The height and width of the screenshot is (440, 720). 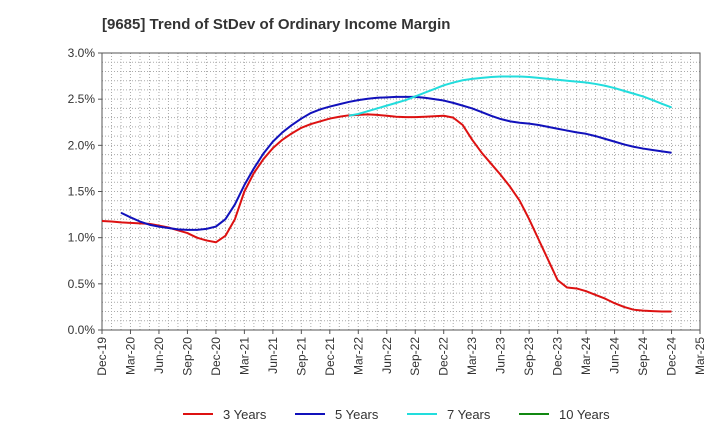 I want to click on x-tick-label: Jun-20, so click(x=159, y=355).